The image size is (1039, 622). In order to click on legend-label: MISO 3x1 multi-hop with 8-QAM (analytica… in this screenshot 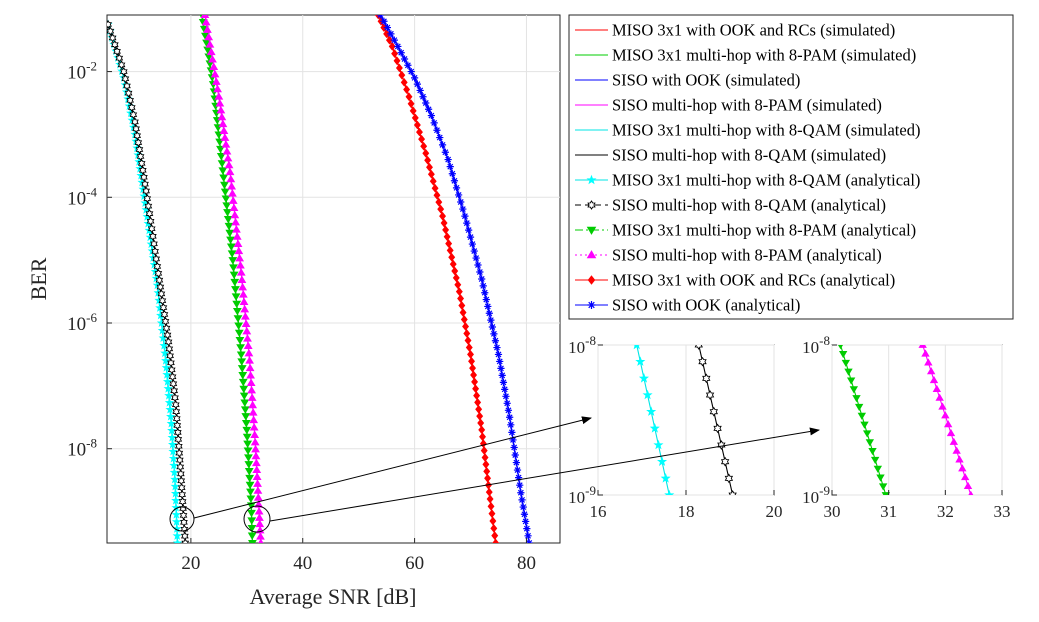, I will do `click(766, 180)`.